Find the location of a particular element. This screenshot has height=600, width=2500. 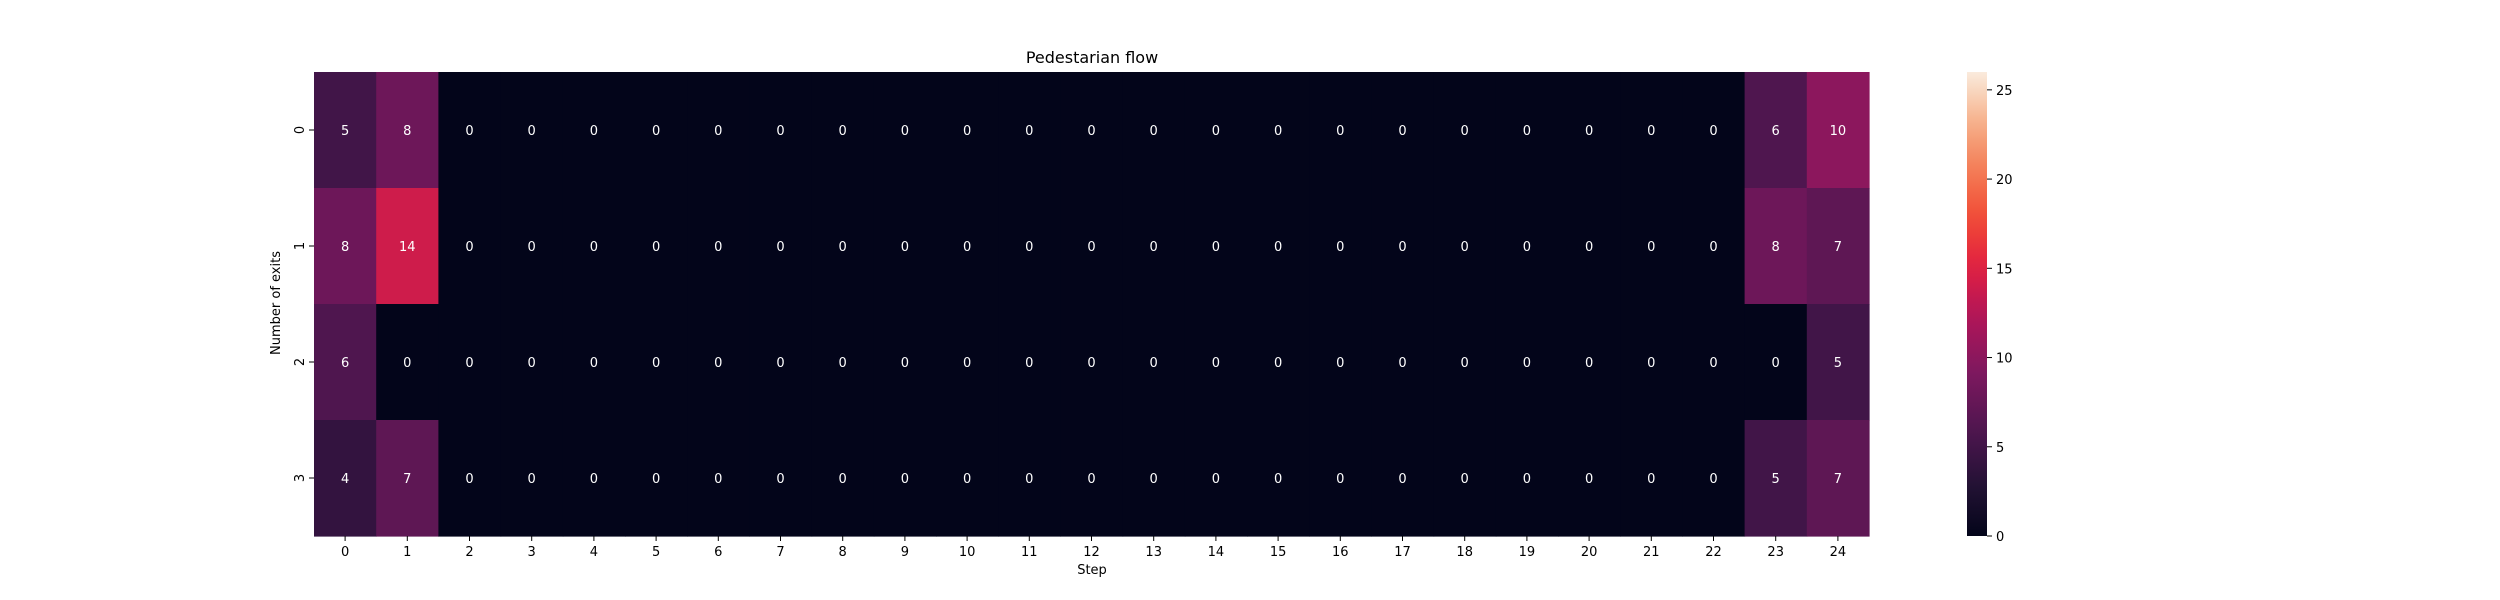

x-tick-label: 5 is located at coordinates (656, 552).